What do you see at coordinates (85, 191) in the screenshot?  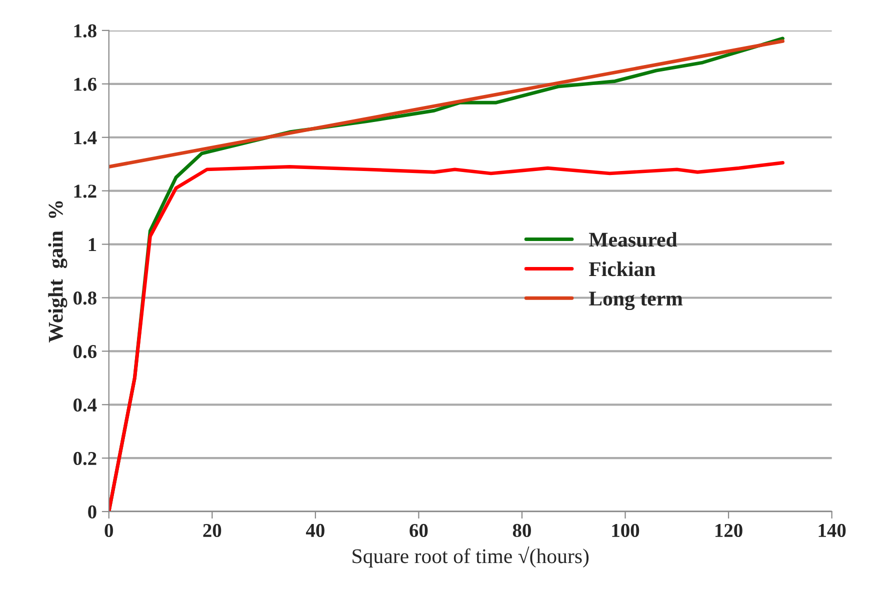 I see `y-tick-label: 1.2` at bounding box center [85, 191].